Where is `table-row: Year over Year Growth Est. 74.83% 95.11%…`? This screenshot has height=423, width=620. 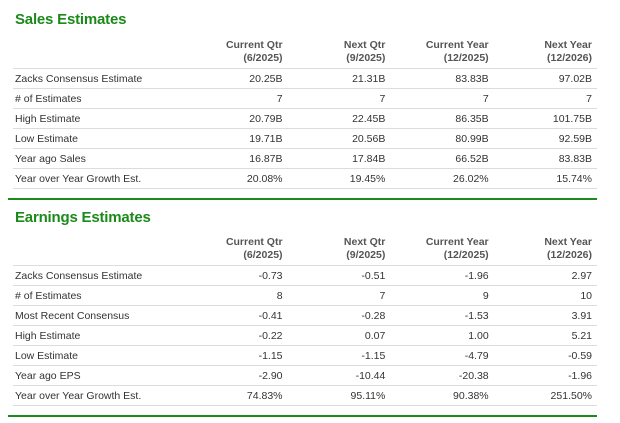 table-row: Year over Year Growth Est. 74.83% 95.11%… is located at coordinates (305, 395).